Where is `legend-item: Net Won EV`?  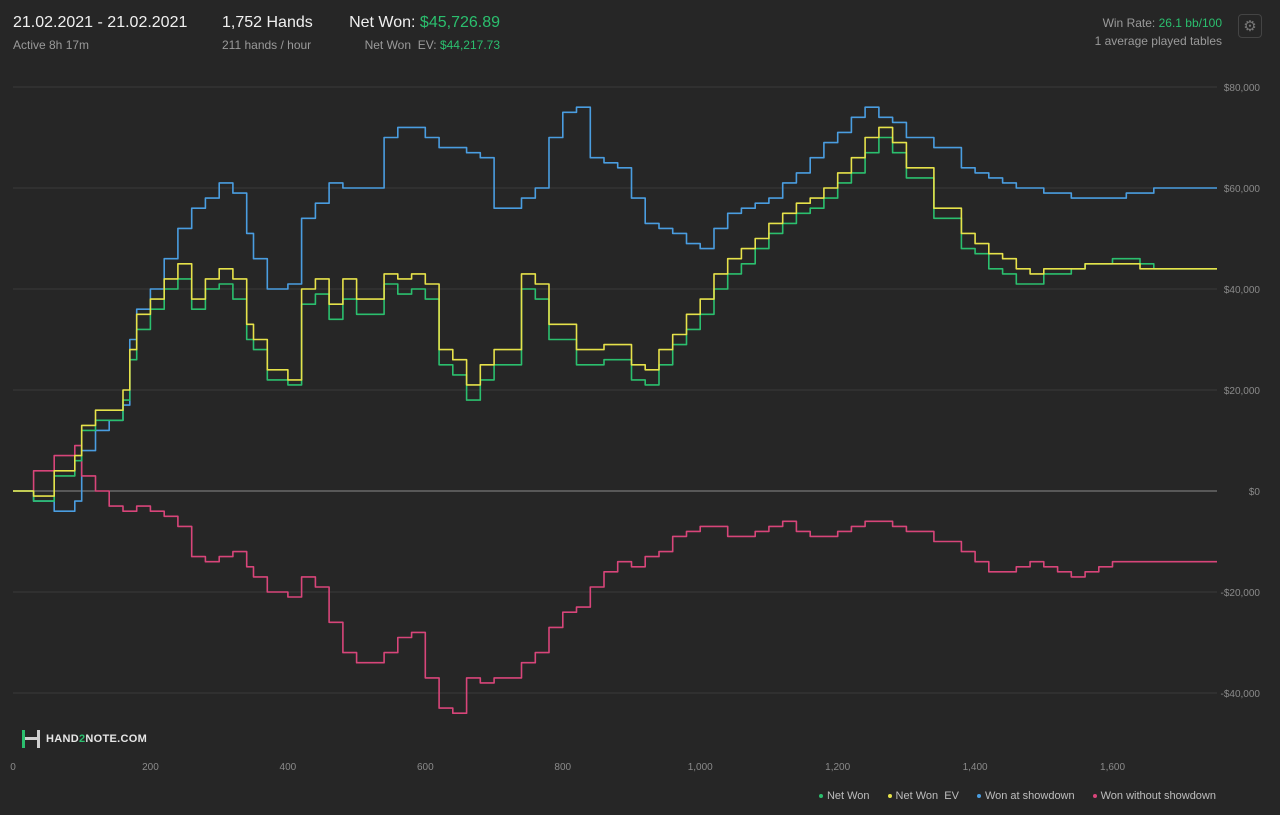
legend-item: Net Won EV is located at coordinates (923, 796).